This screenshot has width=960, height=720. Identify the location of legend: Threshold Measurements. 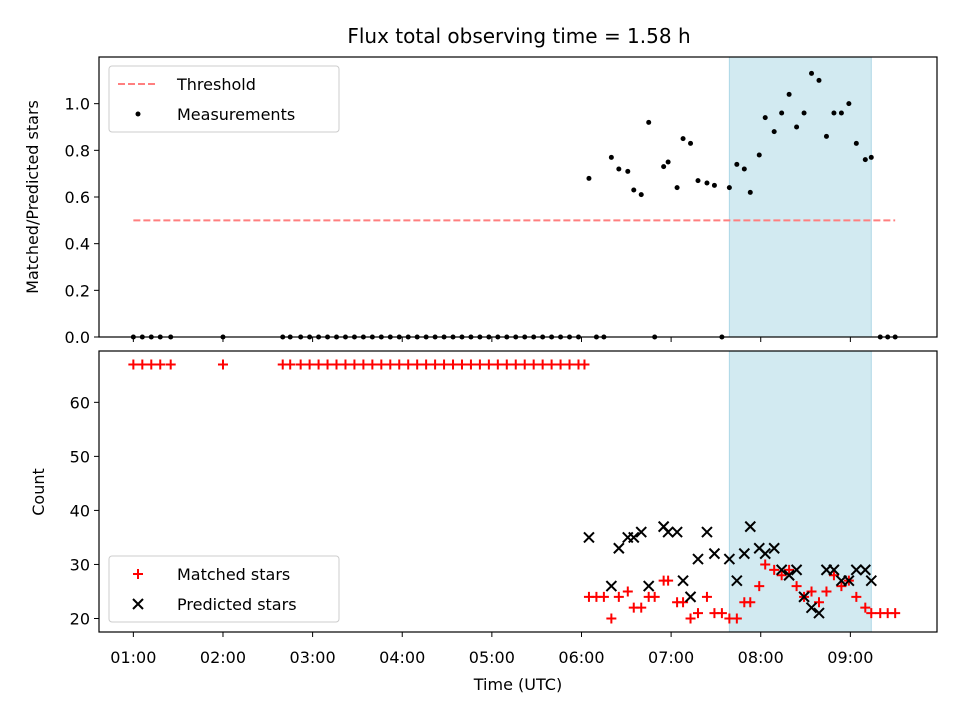
(224, 99).